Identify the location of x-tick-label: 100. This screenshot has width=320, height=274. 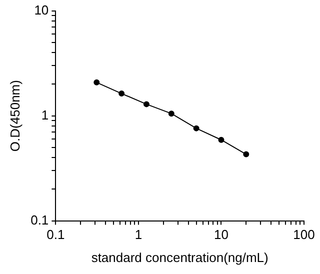
(304, 234).